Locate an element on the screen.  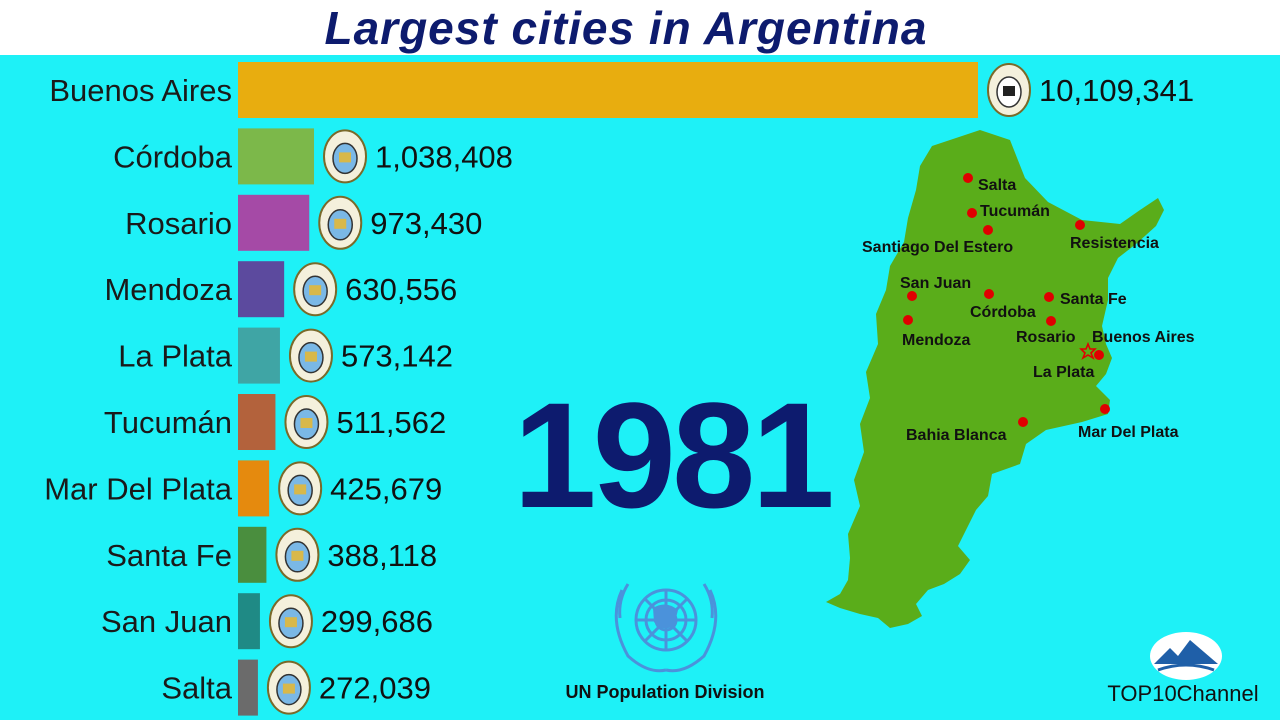
value-label: 272,039 is located at coordinates (375, 688).